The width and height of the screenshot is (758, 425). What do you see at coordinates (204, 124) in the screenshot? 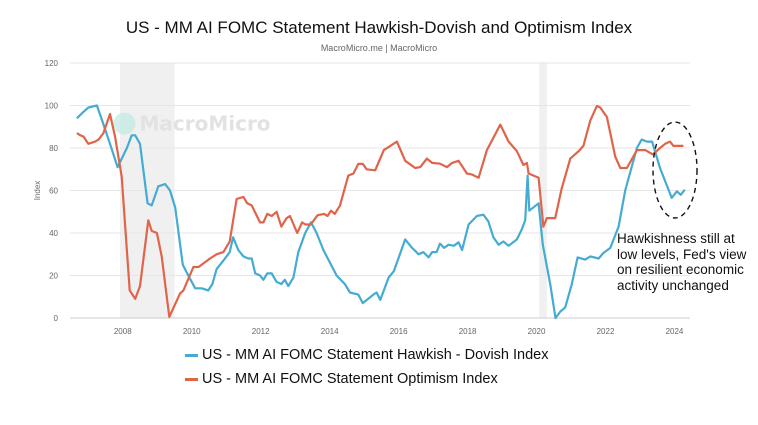
I see `watermark-text: MacroMicro` at bounding box center [204, 124].